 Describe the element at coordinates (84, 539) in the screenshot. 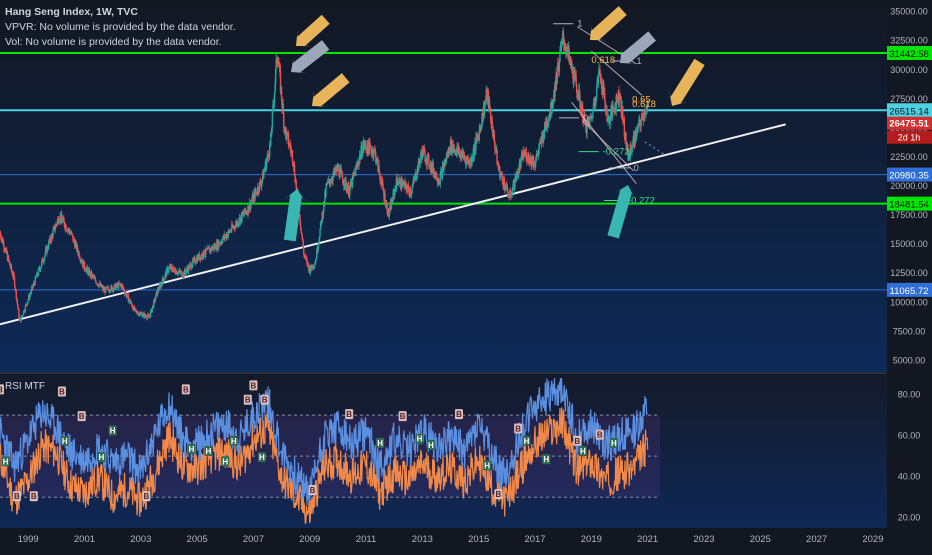

I see `time-axis-tick: 2001` at that location.